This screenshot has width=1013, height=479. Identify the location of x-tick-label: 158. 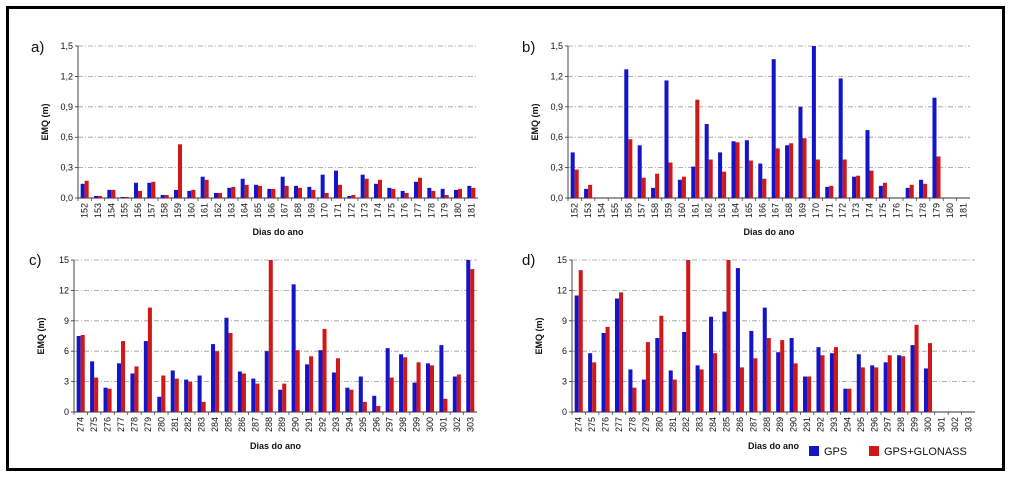
(165, 210).